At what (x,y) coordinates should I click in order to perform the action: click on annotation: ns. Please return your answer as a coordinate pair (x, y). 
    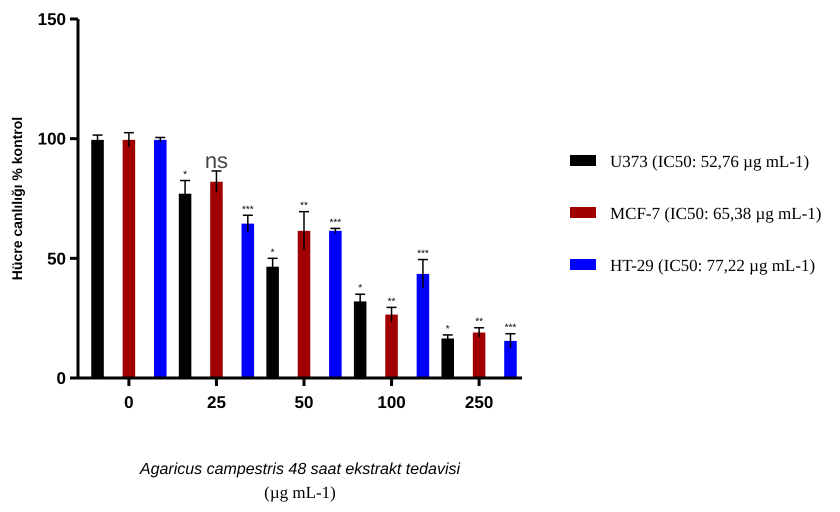
    Looking at the image, I should click on (216, 160).